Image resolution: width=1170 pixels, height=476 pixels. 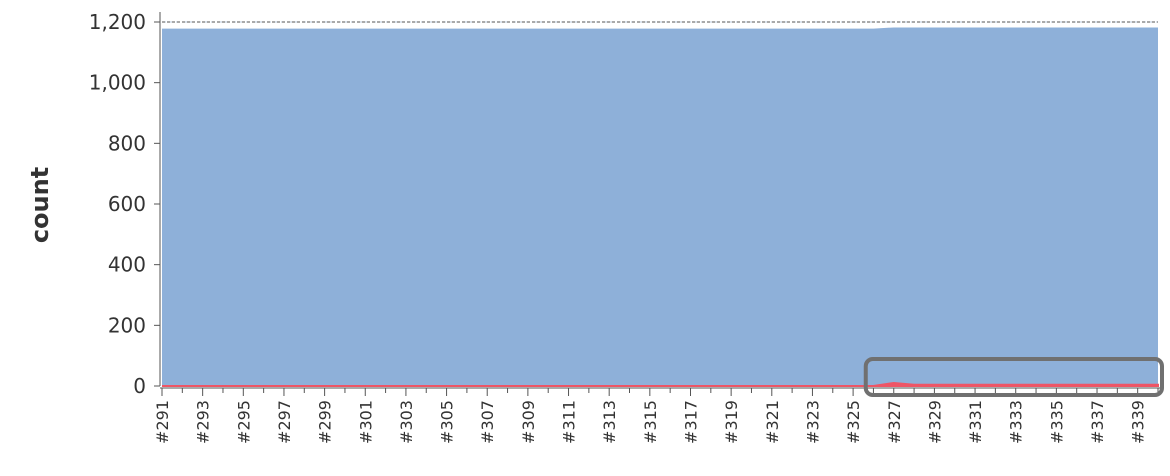 What do you see at coordinates (447, 422) in the screenshot?
I see `x-tick-label-7: #305` at bounding box center [447, 422].